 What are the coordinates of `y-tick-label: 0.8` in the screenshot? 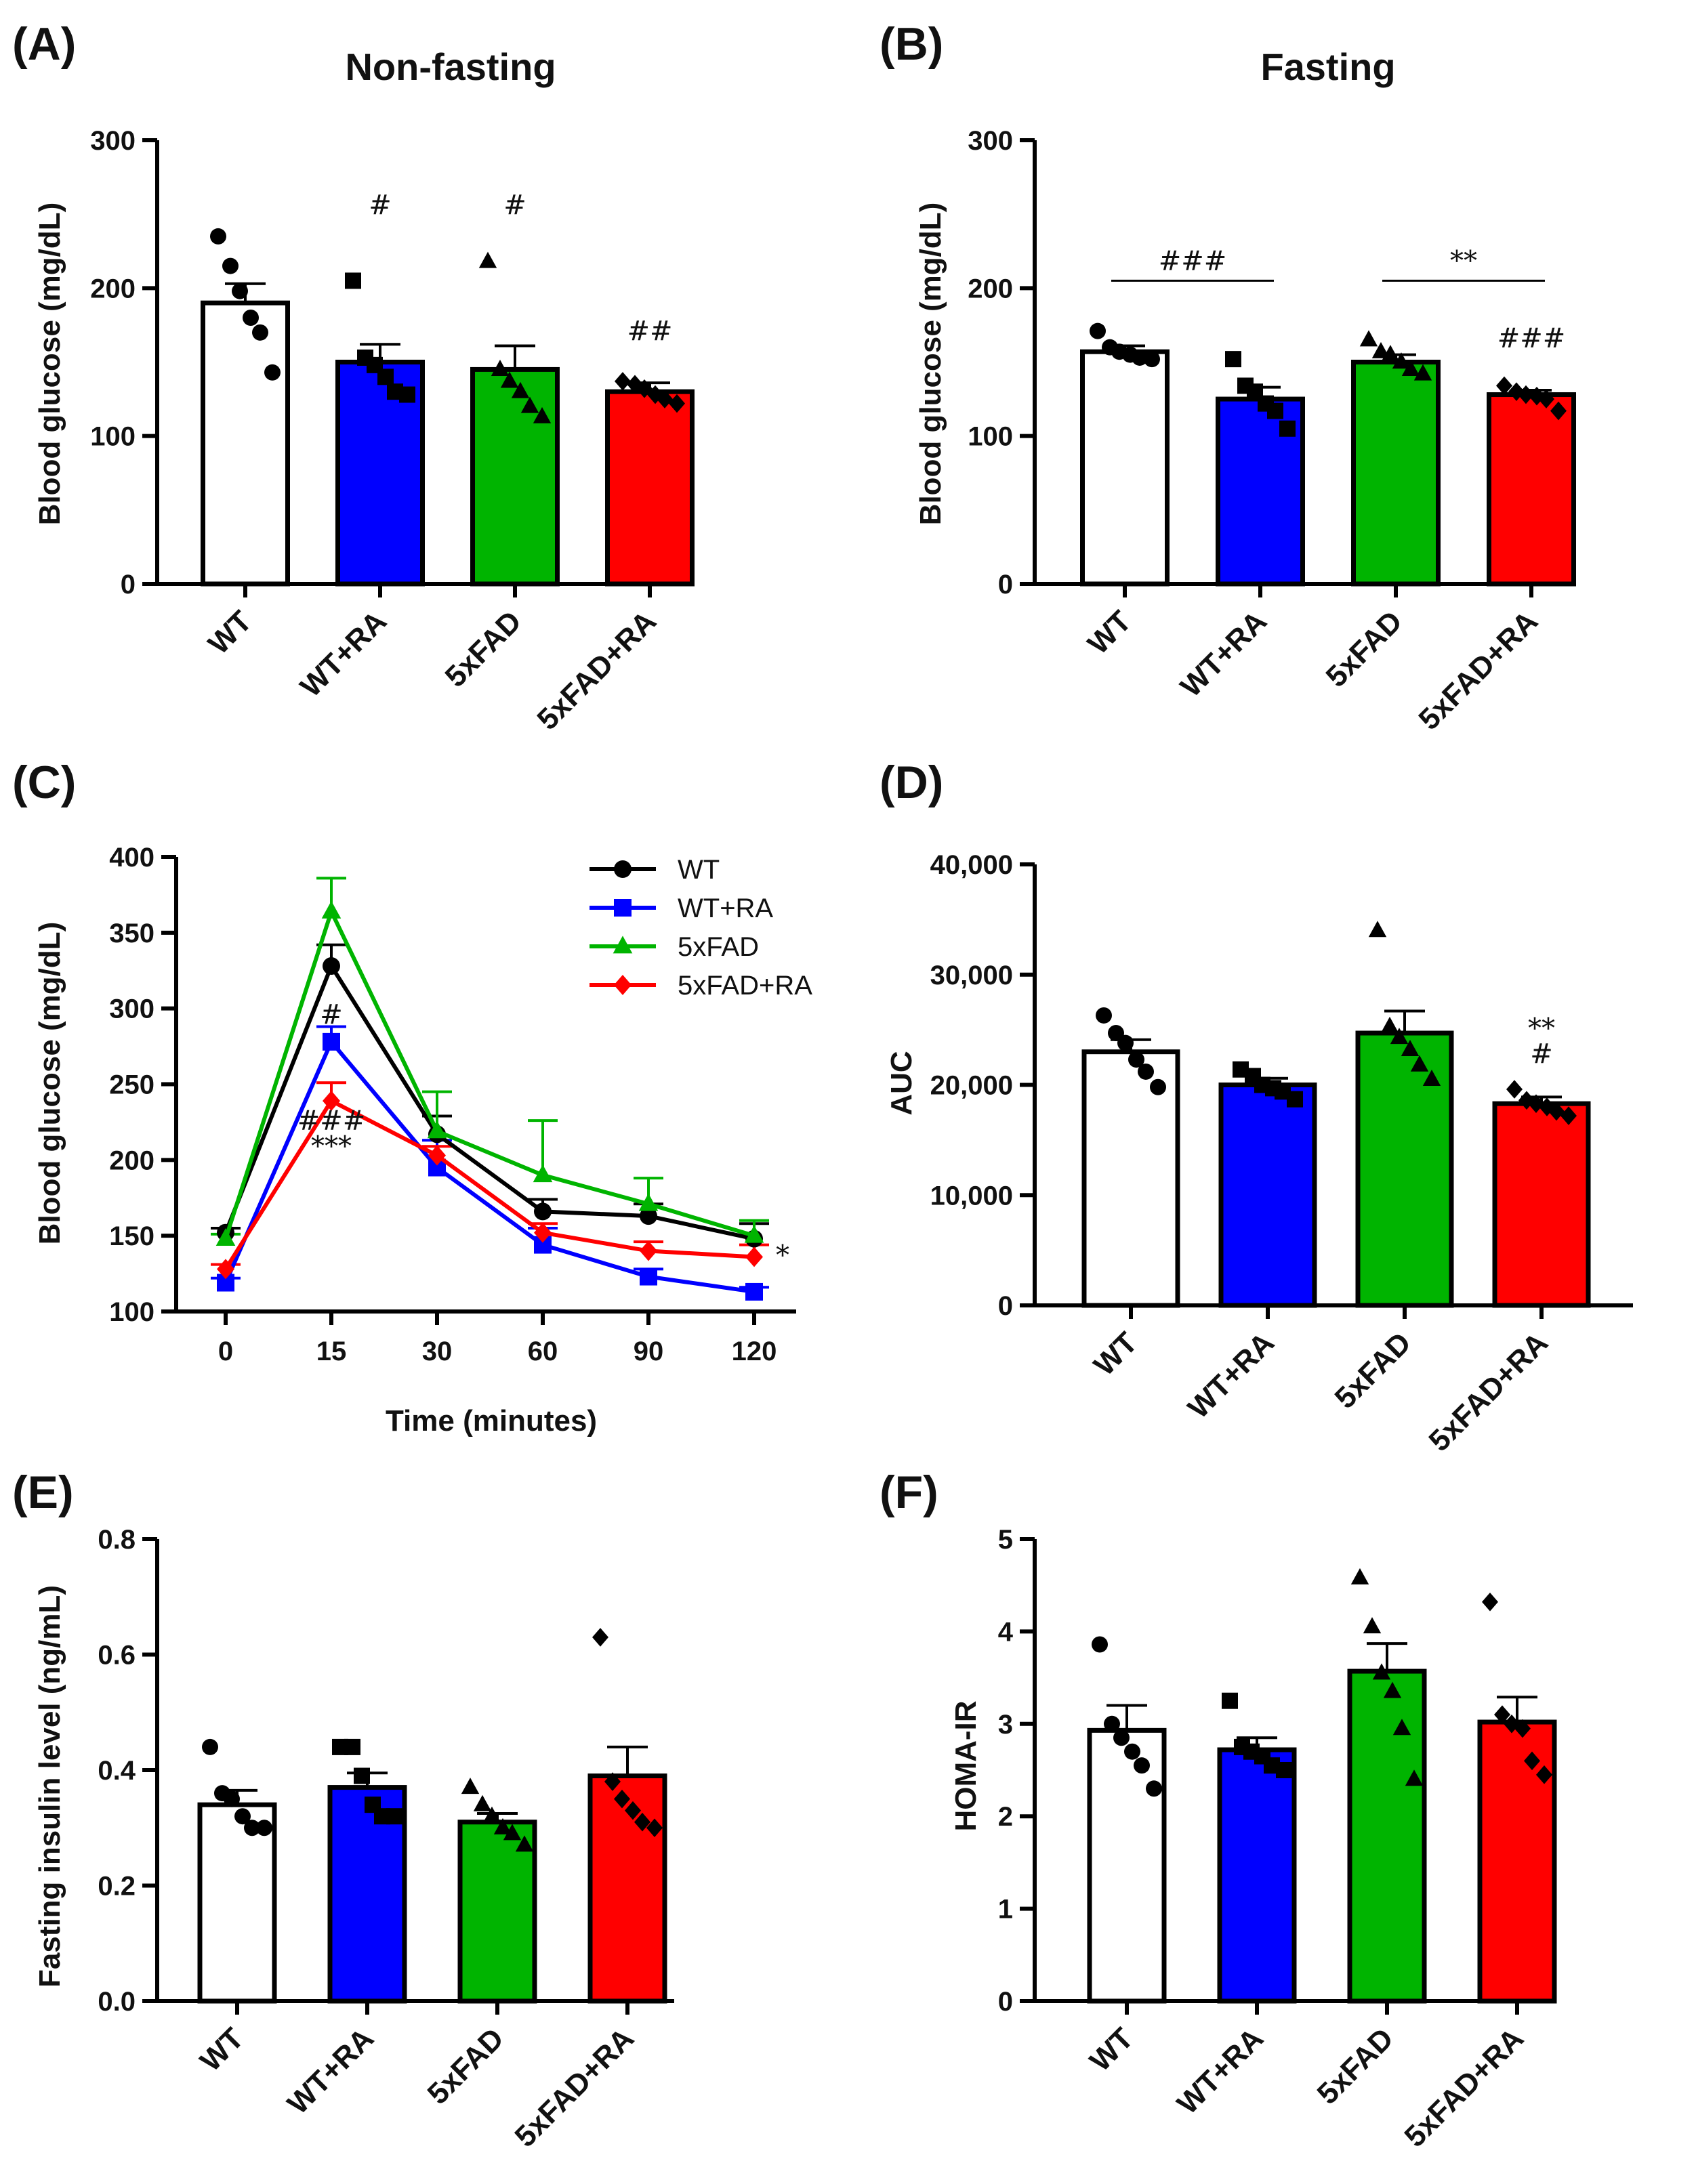 It's located at (117, 1540).